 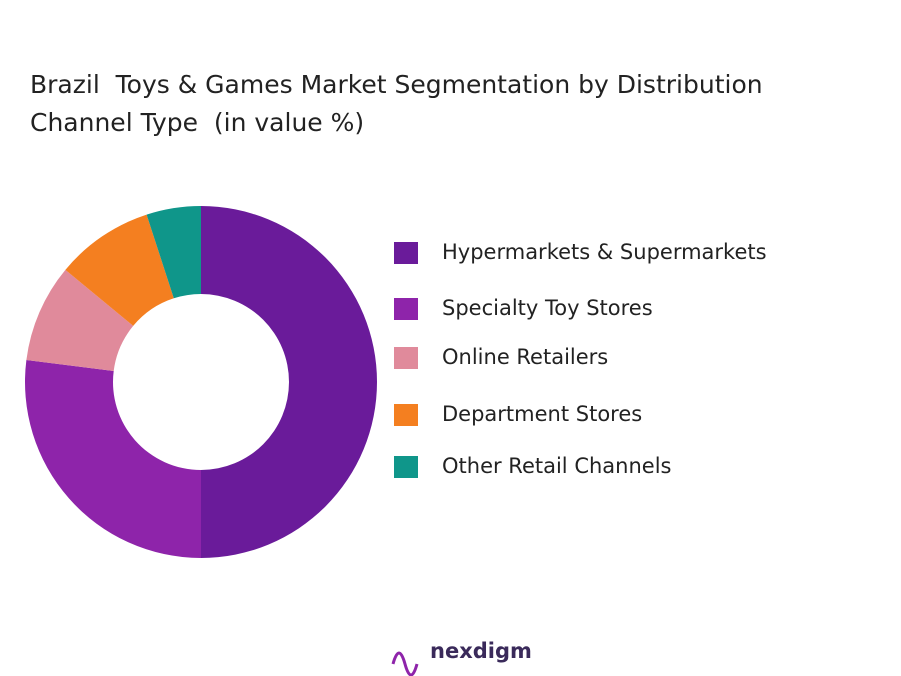 What do you see at coordinates (556, 466) in the screenshot?
I see `legend-label: Other Retail Channels` at bounding box center [556, 466].